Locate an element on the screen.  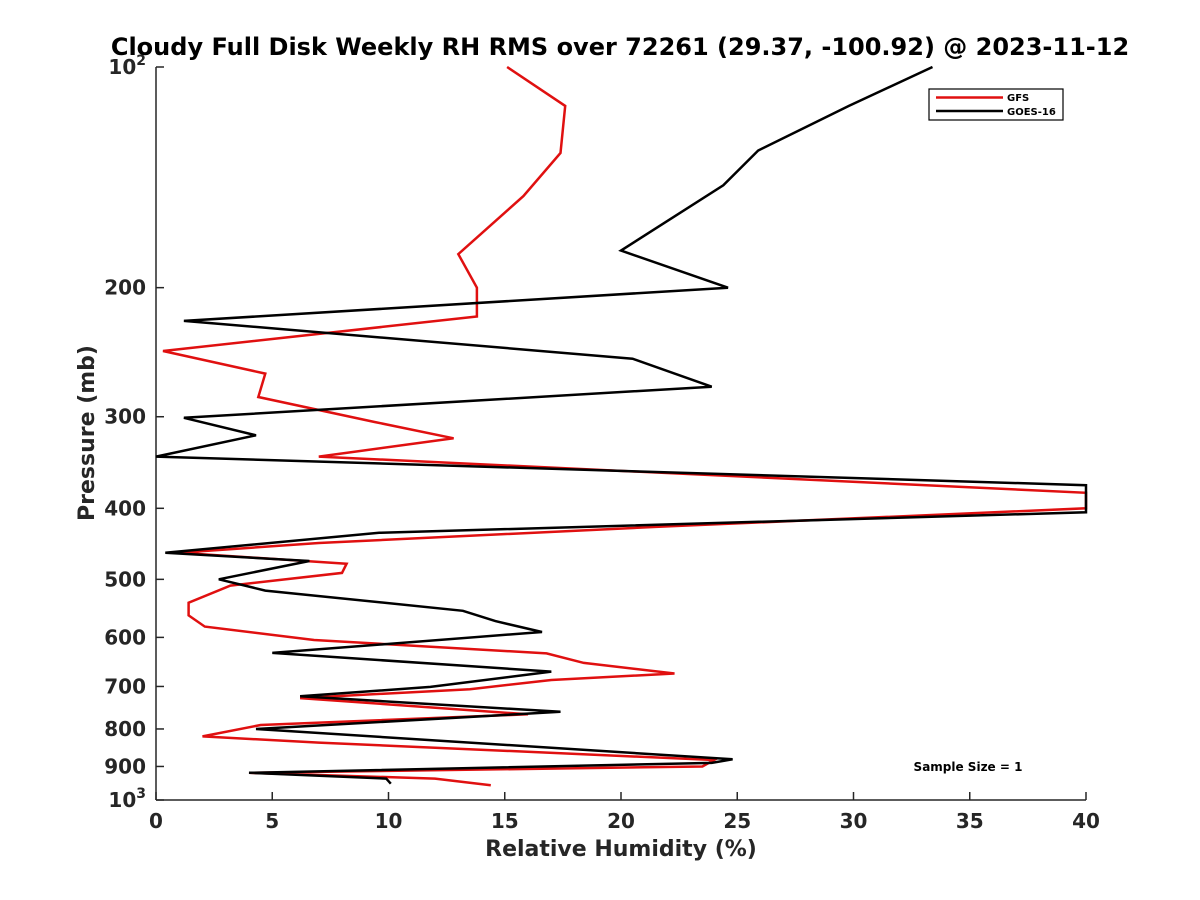
legend: GFS GOES-16 is located at coordinates (996, 104).